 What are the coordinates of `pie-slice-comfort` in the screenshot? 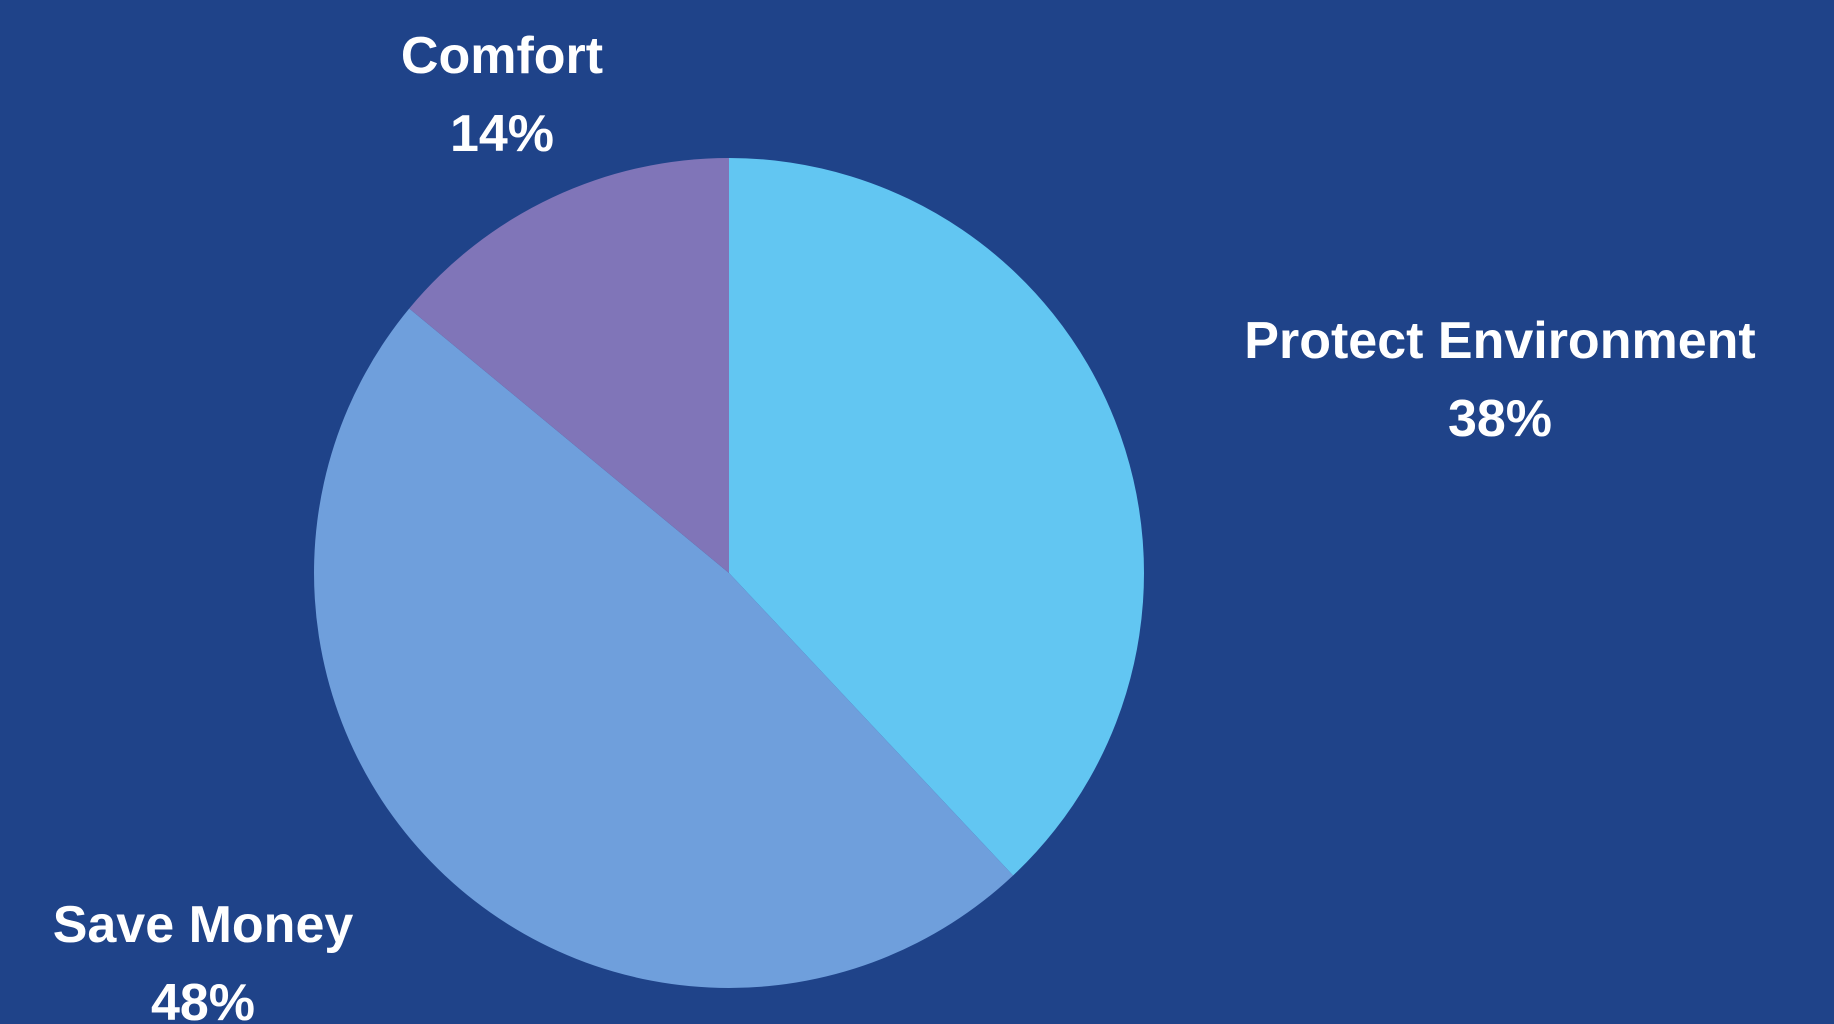 It's located at (569, 365).